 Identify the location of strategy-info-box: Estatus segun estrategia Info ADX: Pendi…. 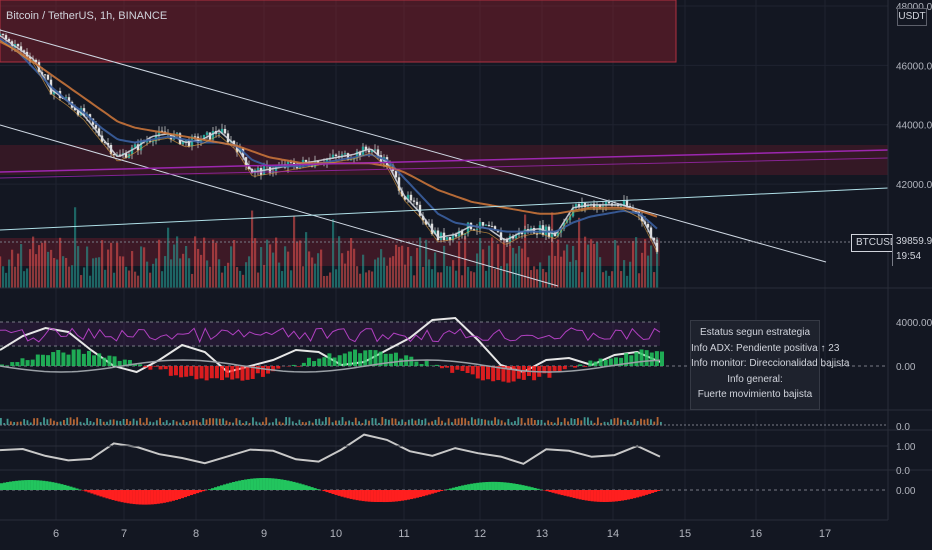
(769, 365).